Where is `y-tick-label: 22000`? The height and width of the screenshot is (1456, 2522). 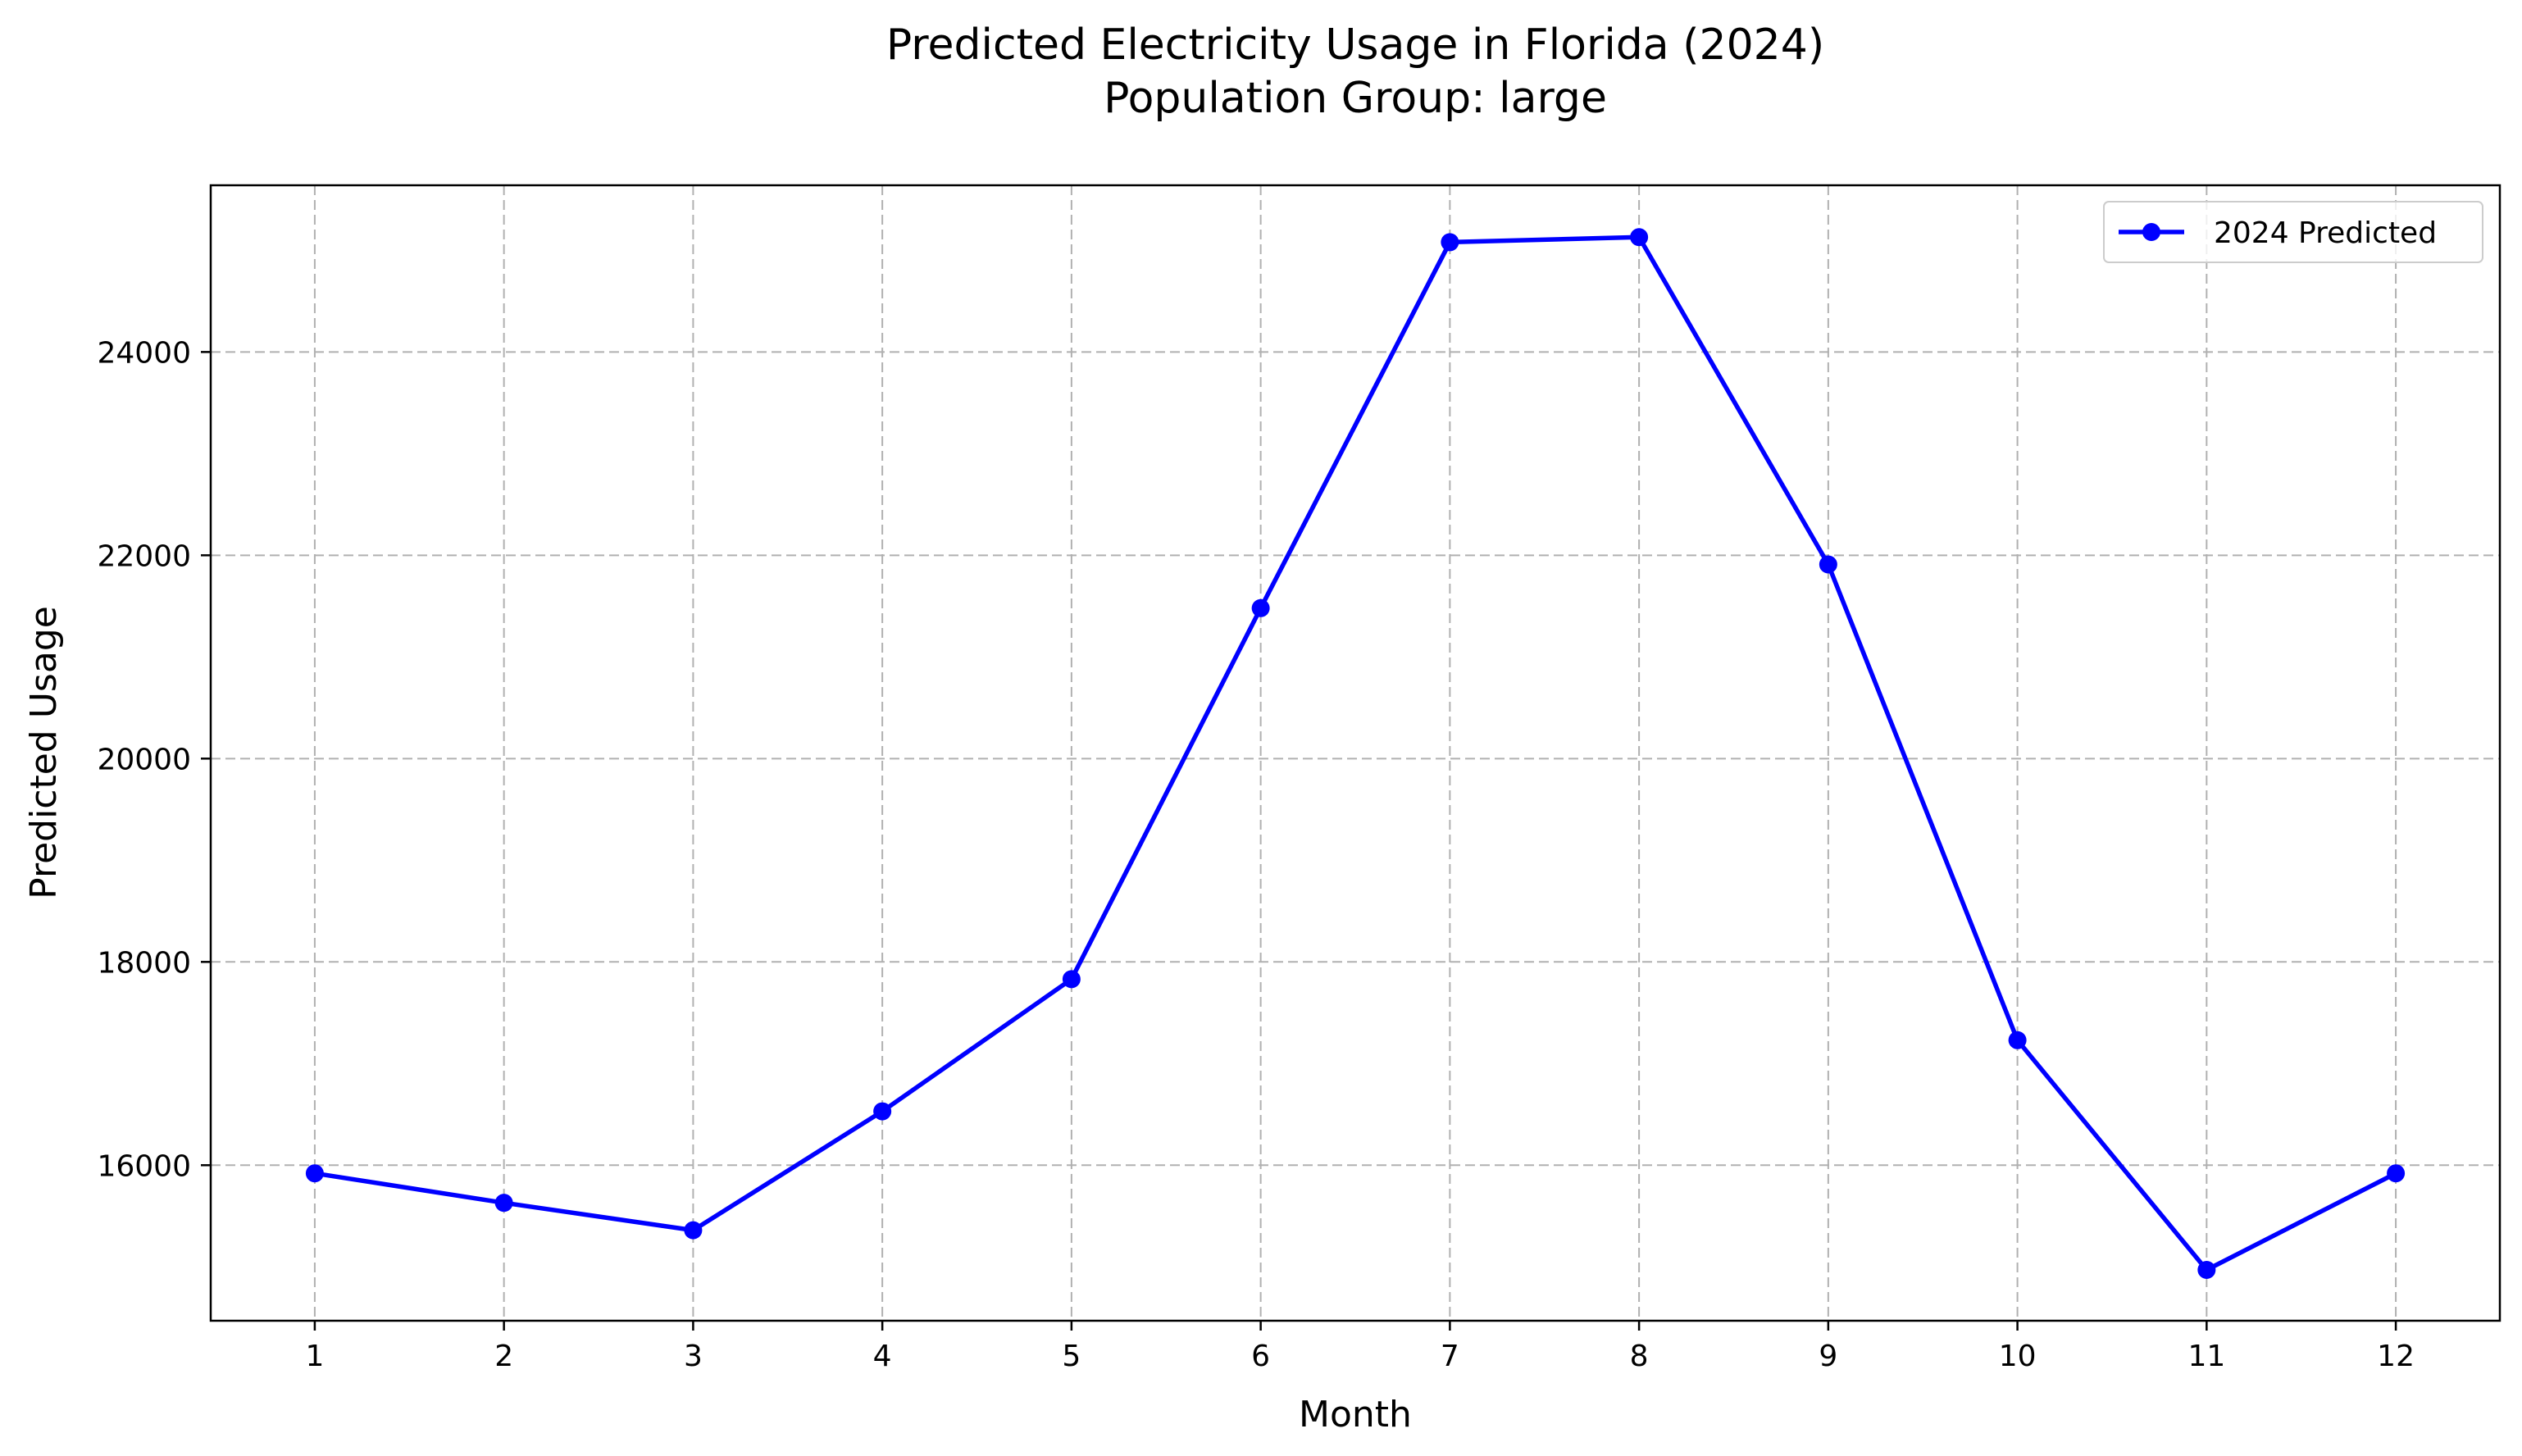
y-tick-label: 22000 is located at coordinates (144, 556).